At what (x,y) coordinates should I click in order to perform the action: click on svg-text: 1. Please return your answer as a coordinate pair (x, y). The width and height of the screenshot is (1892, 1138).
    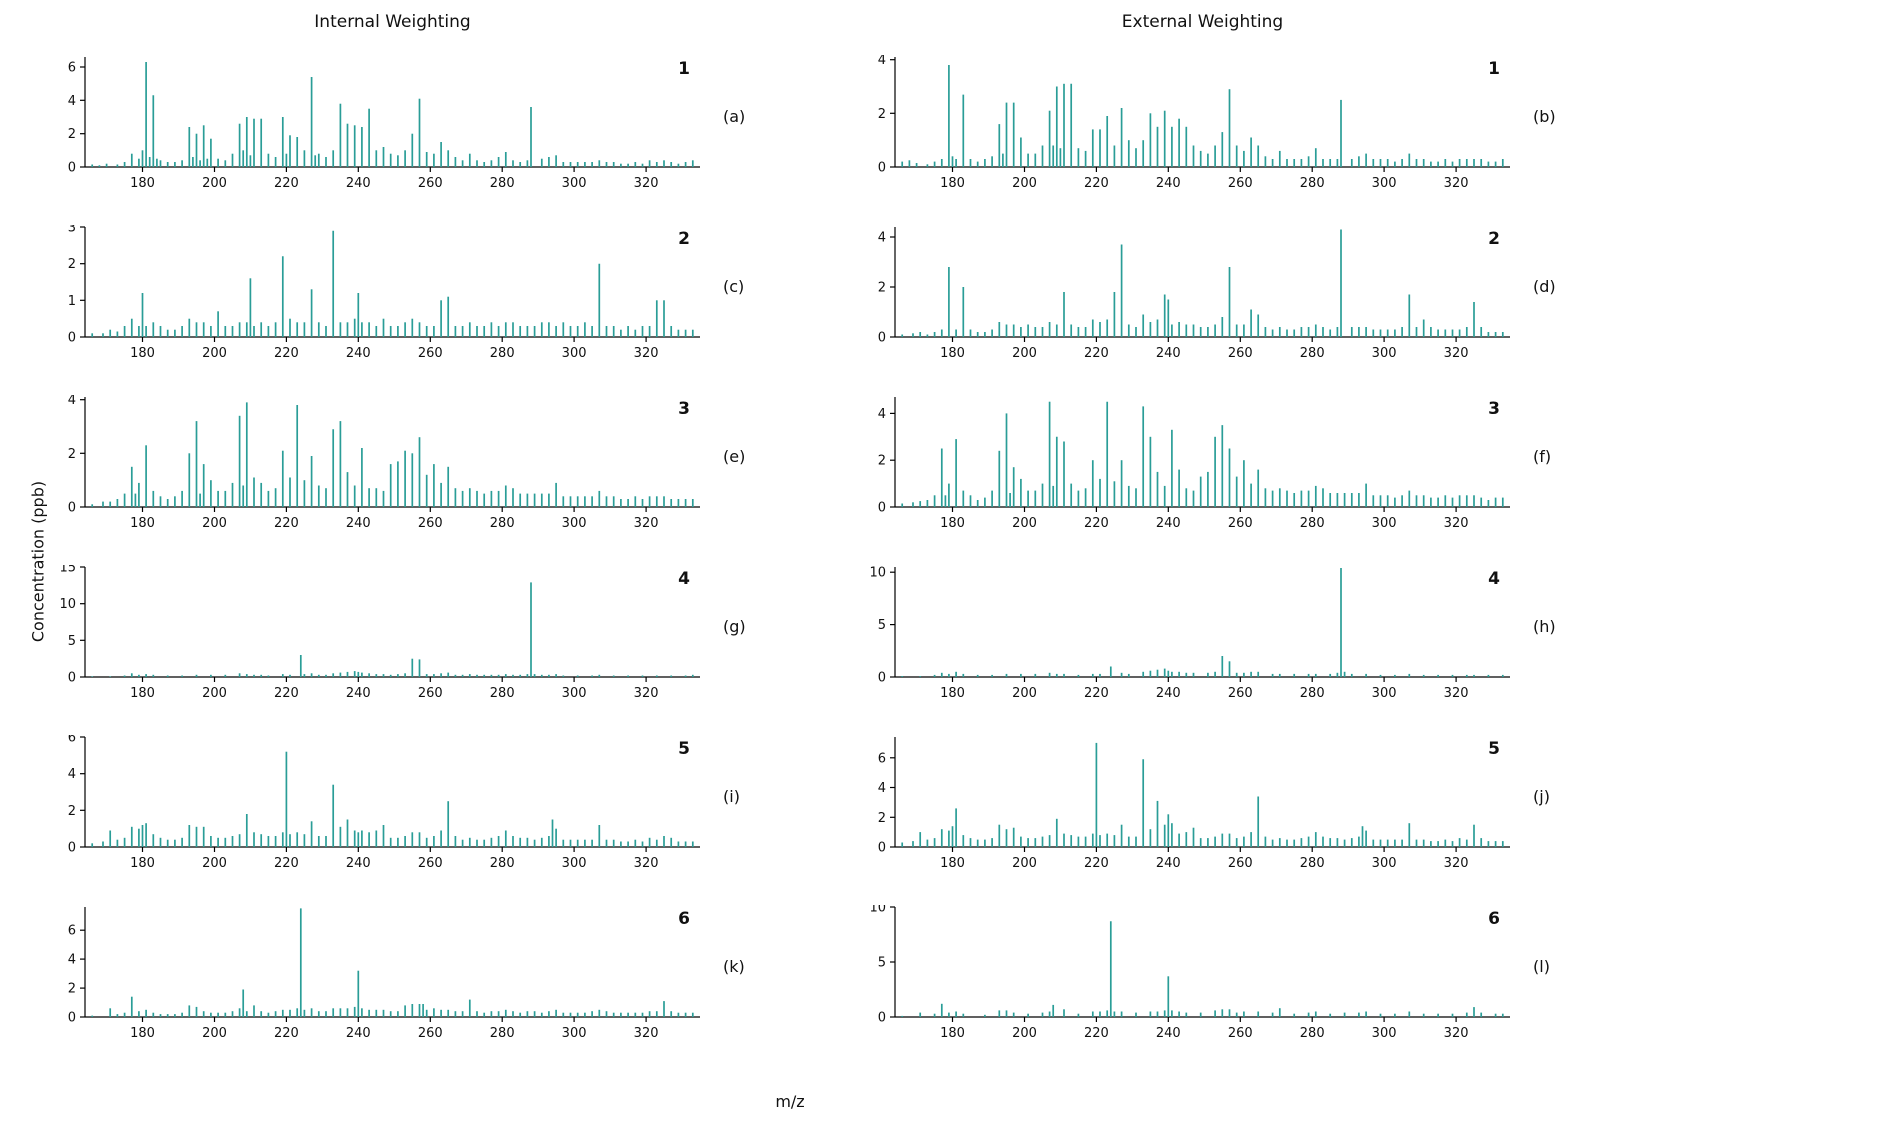
    Looking at the image, I should click on (72, 301).